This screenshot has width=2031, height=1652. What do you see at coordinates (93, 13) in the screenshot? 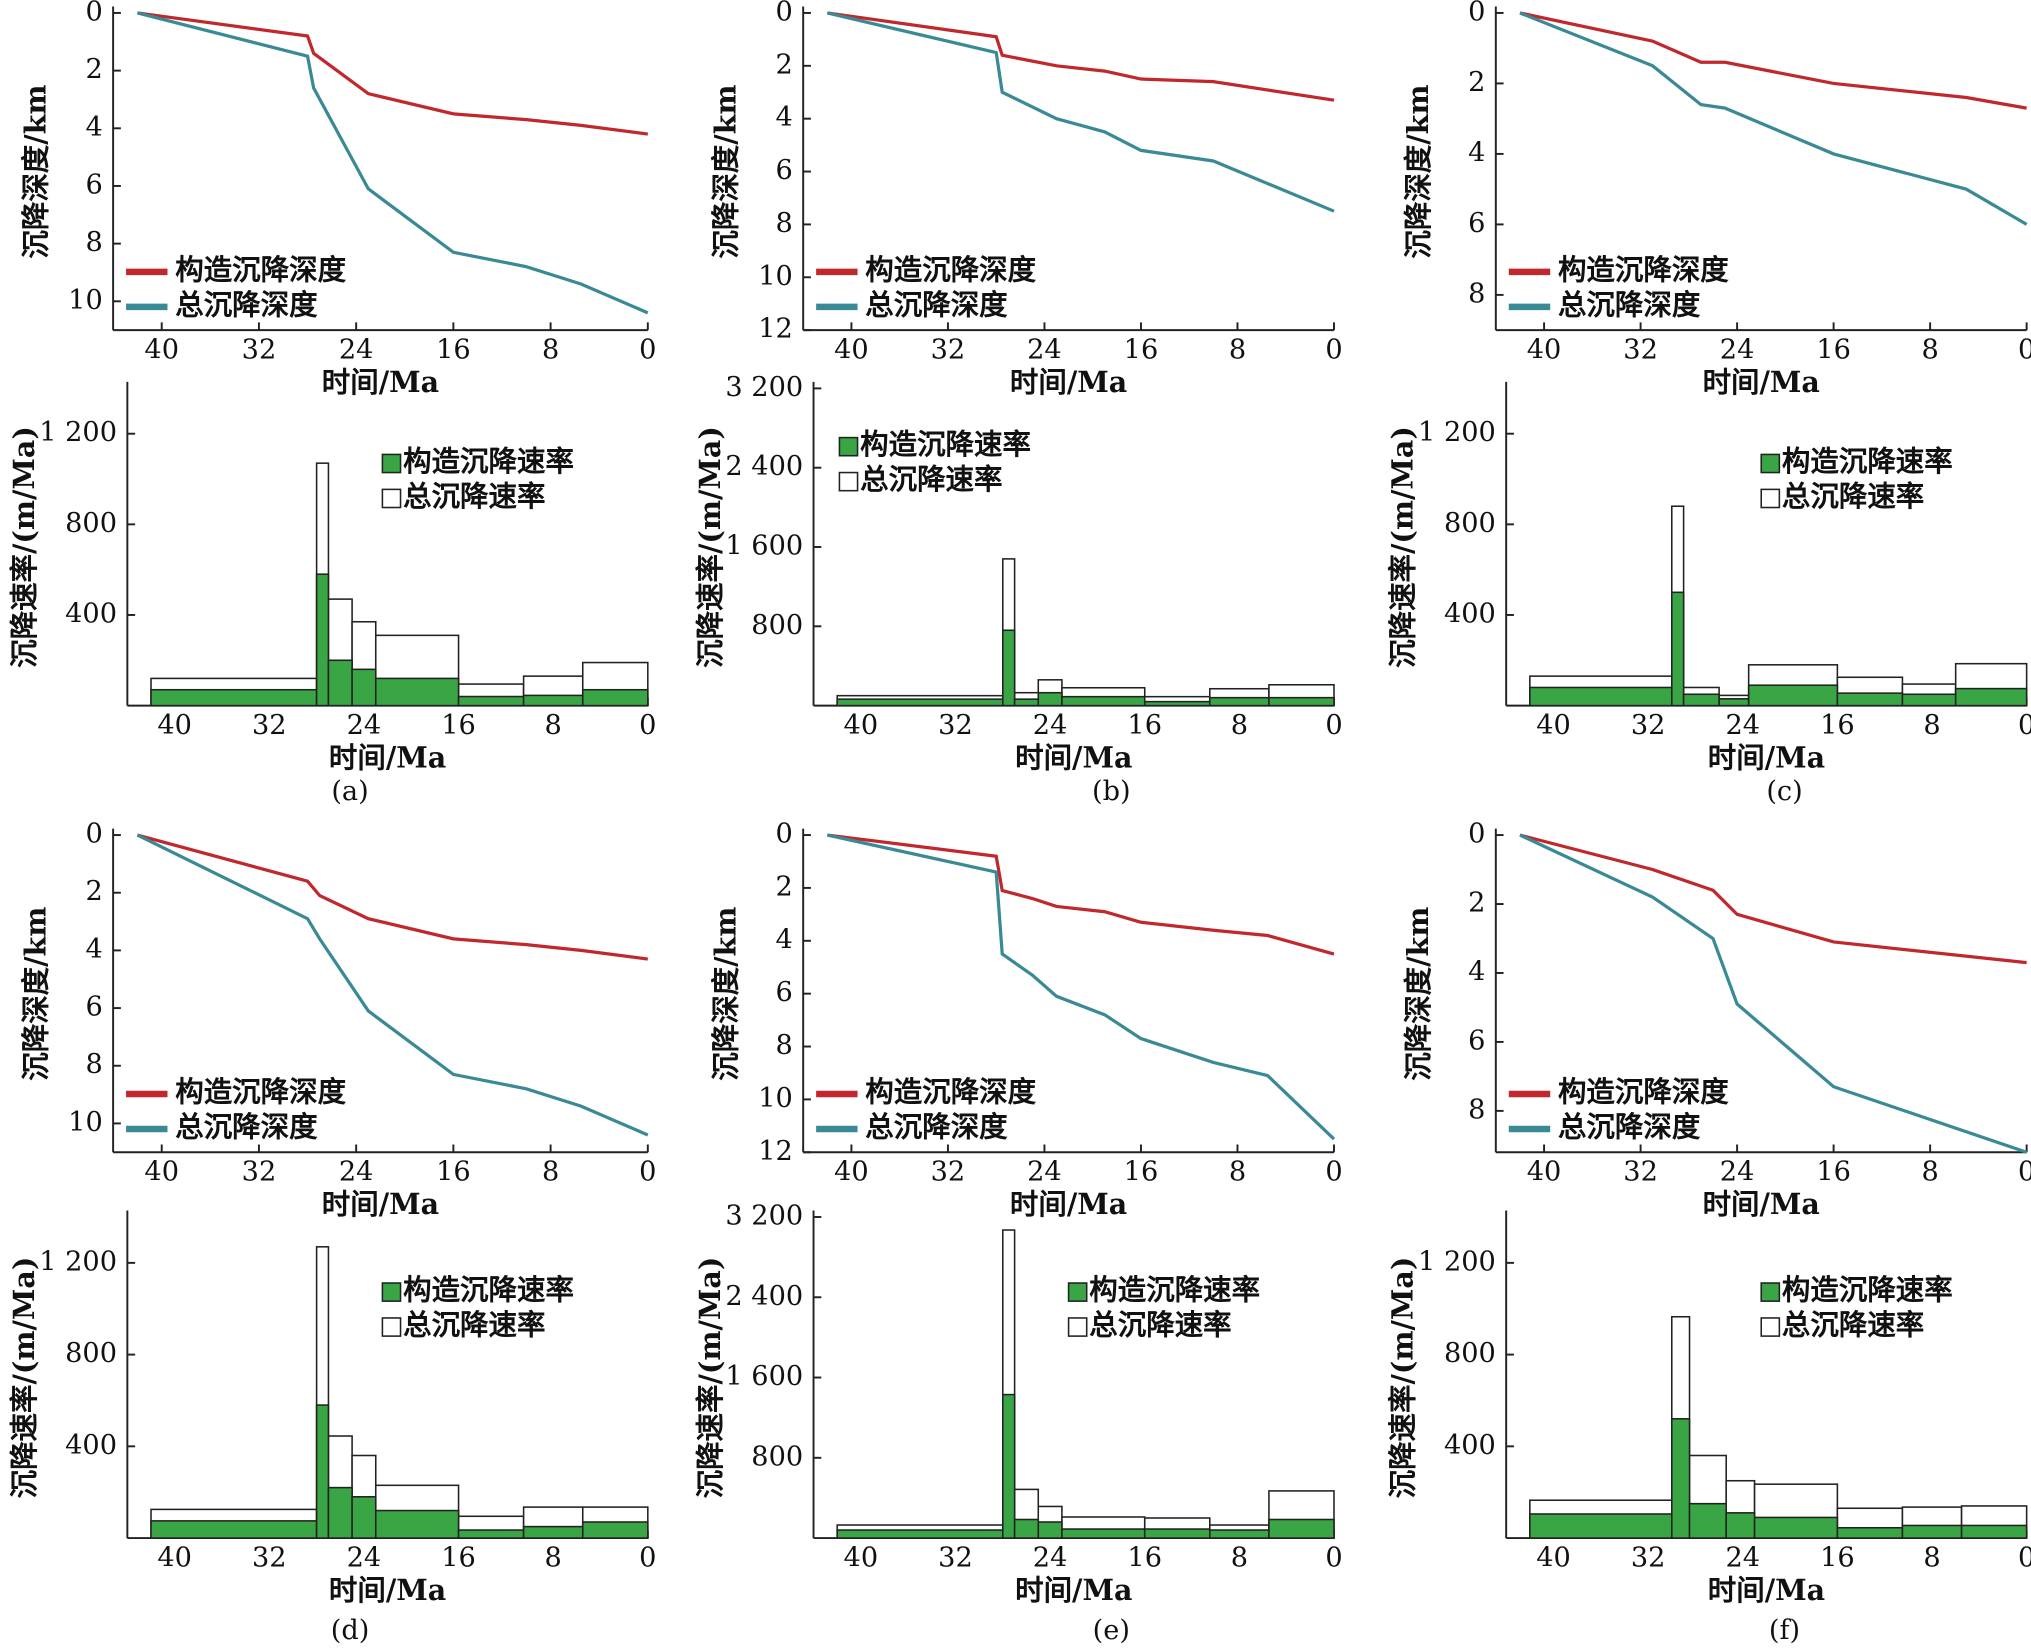
I see `y-tick-label: 0` at bounding box center [93, 13].